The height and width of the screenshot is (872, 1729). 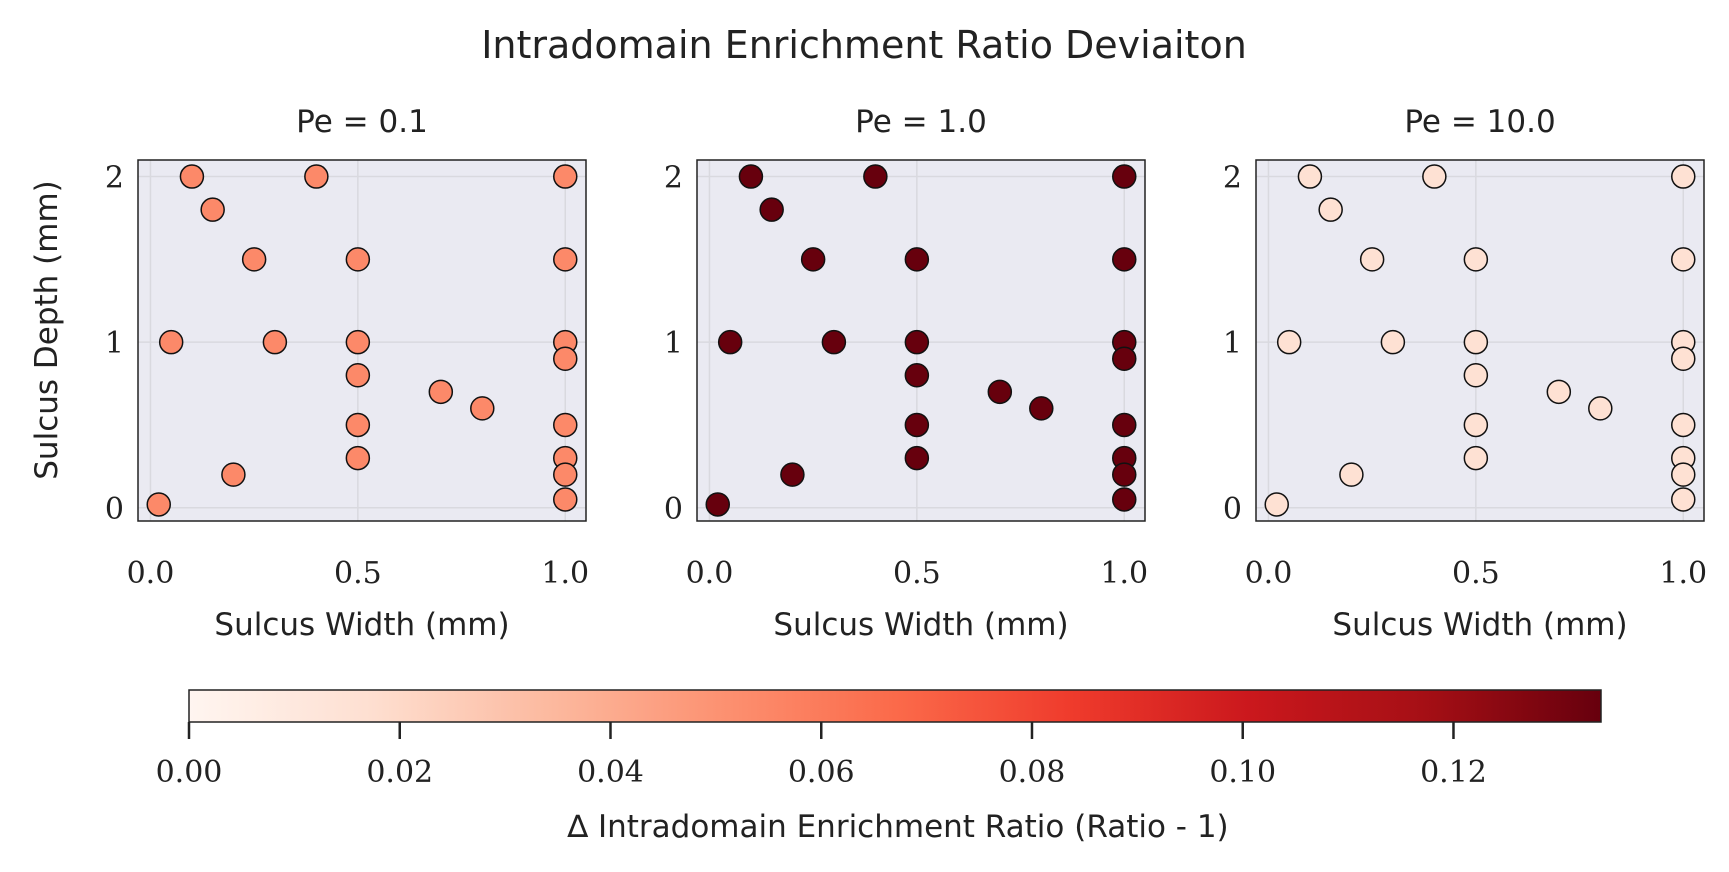 What do you see at coordinates (399, 772) in the screenshot?
I see `colorbar-tick-label: 0.02` at bounding box center [399, 772].